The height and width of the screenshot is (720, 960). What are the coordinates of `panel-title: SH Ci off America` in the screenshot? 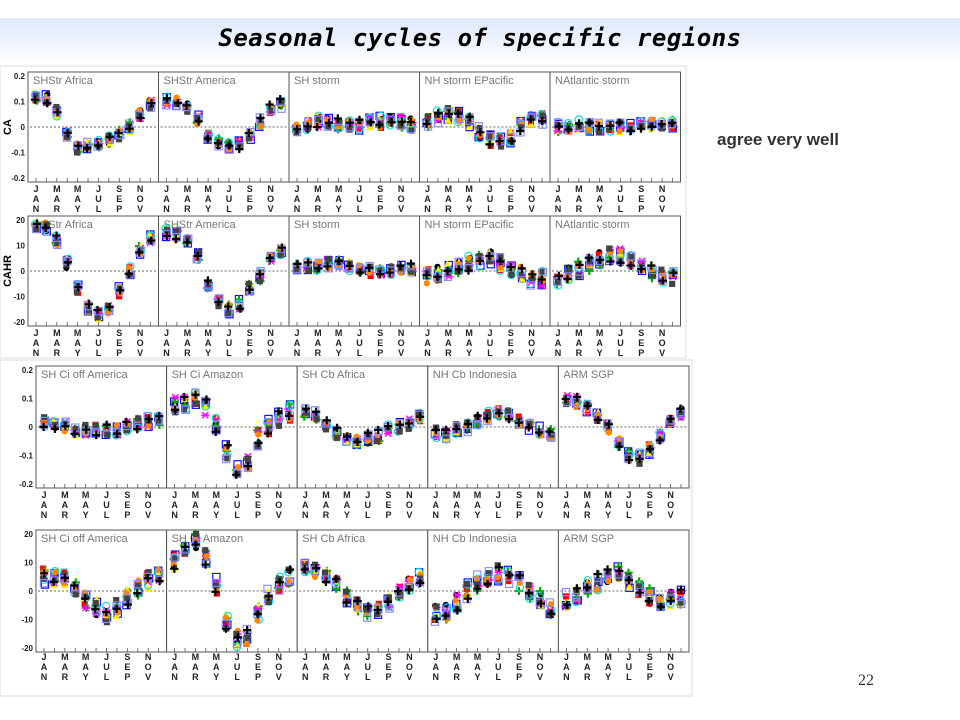 It's located at (84, 375).